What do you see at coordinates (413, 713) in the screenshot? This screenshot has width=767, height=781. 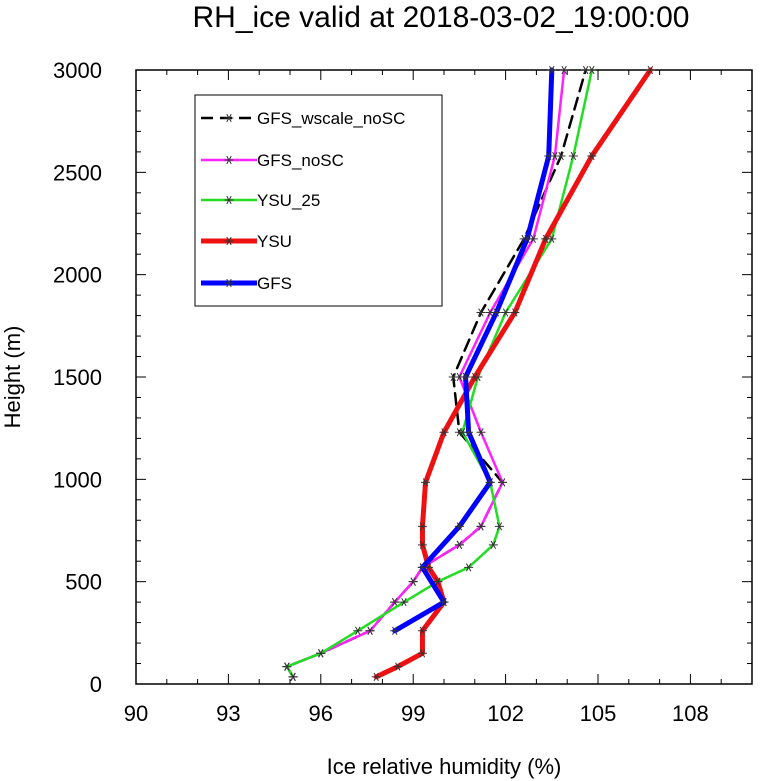 I see `x-tick-label: 99` at bounding box center [413, 713].